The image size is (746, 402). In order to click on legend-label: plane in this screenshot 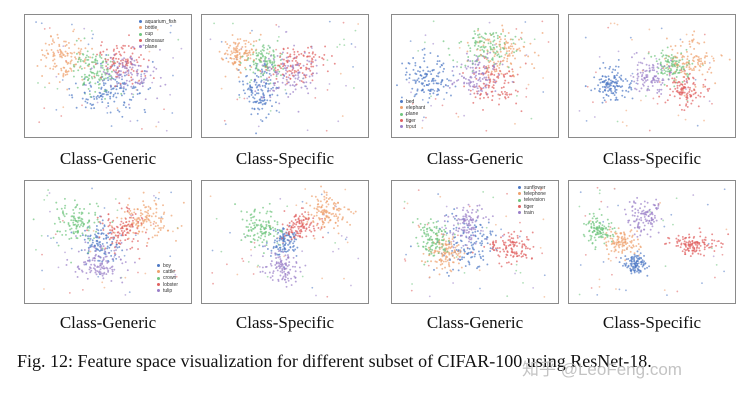, I will do `click(412, 114)`.